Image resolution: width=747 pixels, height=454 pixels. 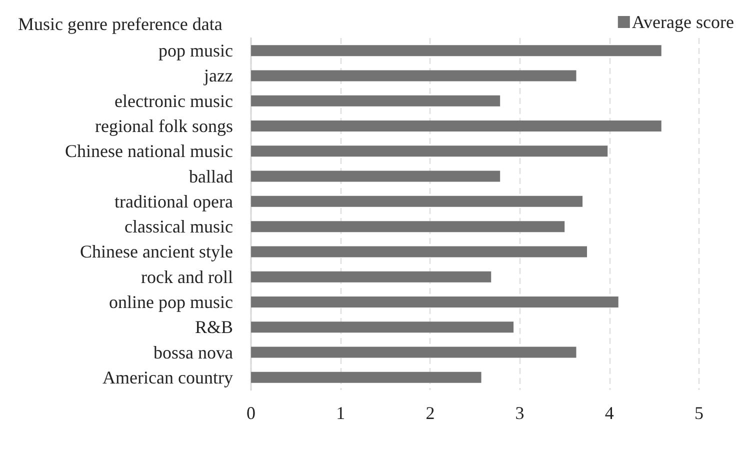 What do you see at coordinates (179, 226) in the screenshot?
I see `y-tick-label: classical music` at bounding box center [179, 226].